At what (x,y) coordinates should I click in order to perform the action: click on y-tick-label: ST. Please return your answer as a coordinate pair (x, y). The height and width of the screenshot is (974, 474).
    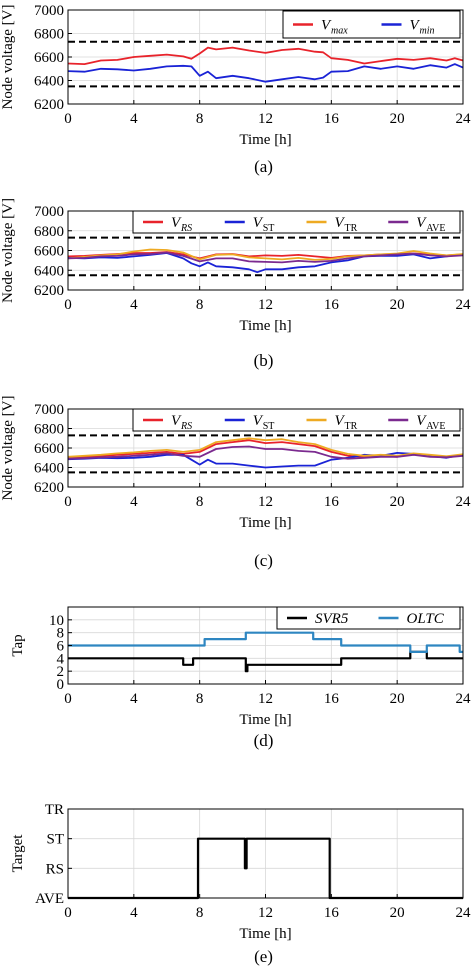
    Looking at the image, I should click on (55, 840).